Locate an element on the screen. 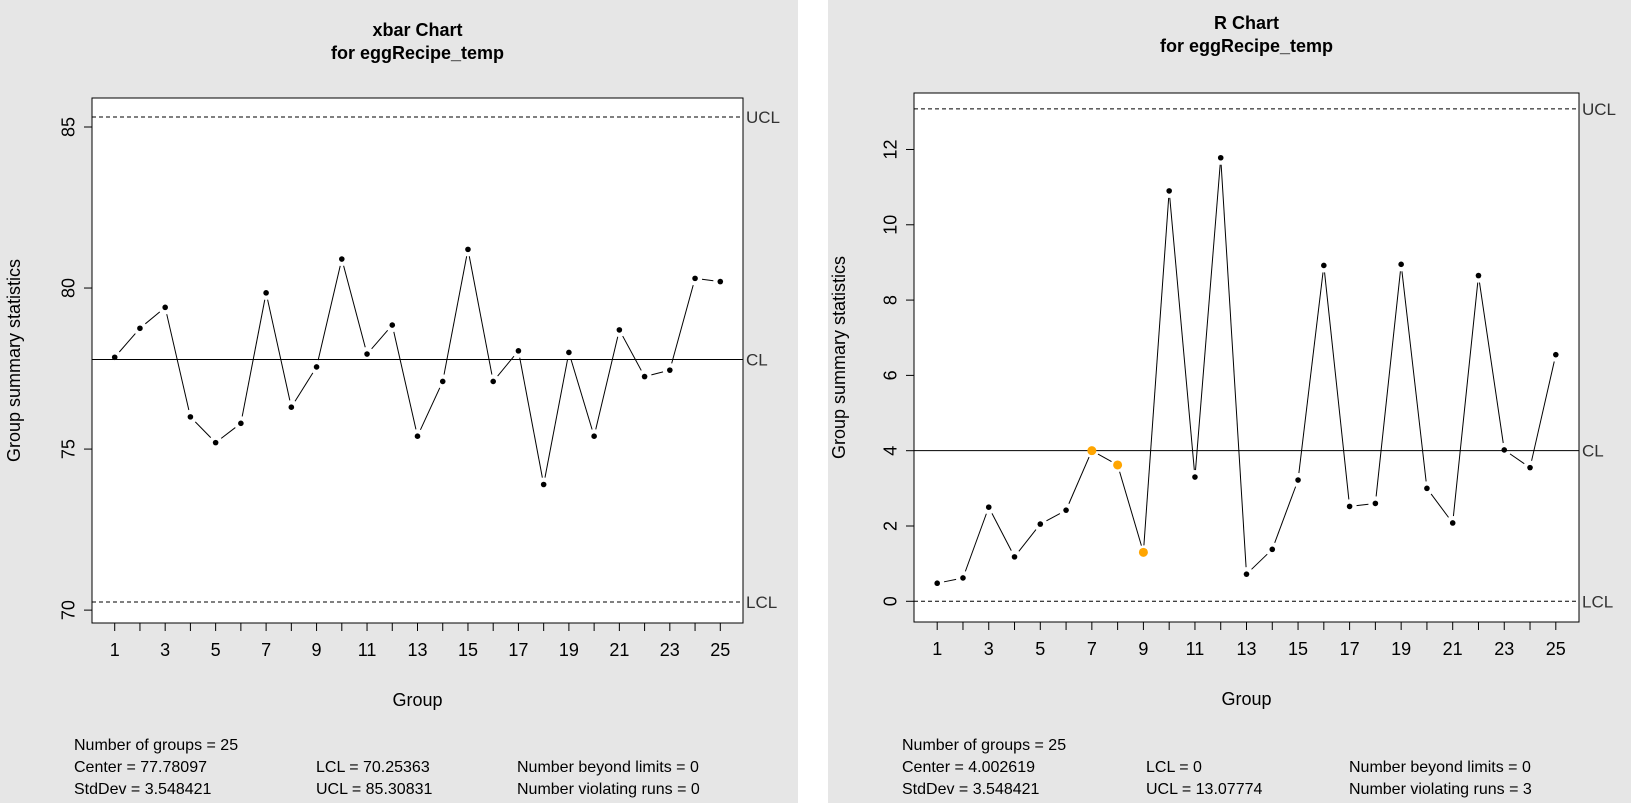 The width and height of the screenshot is (1631, 803). xbar-xtick-label: 23 is located at coordinates (670, 650).